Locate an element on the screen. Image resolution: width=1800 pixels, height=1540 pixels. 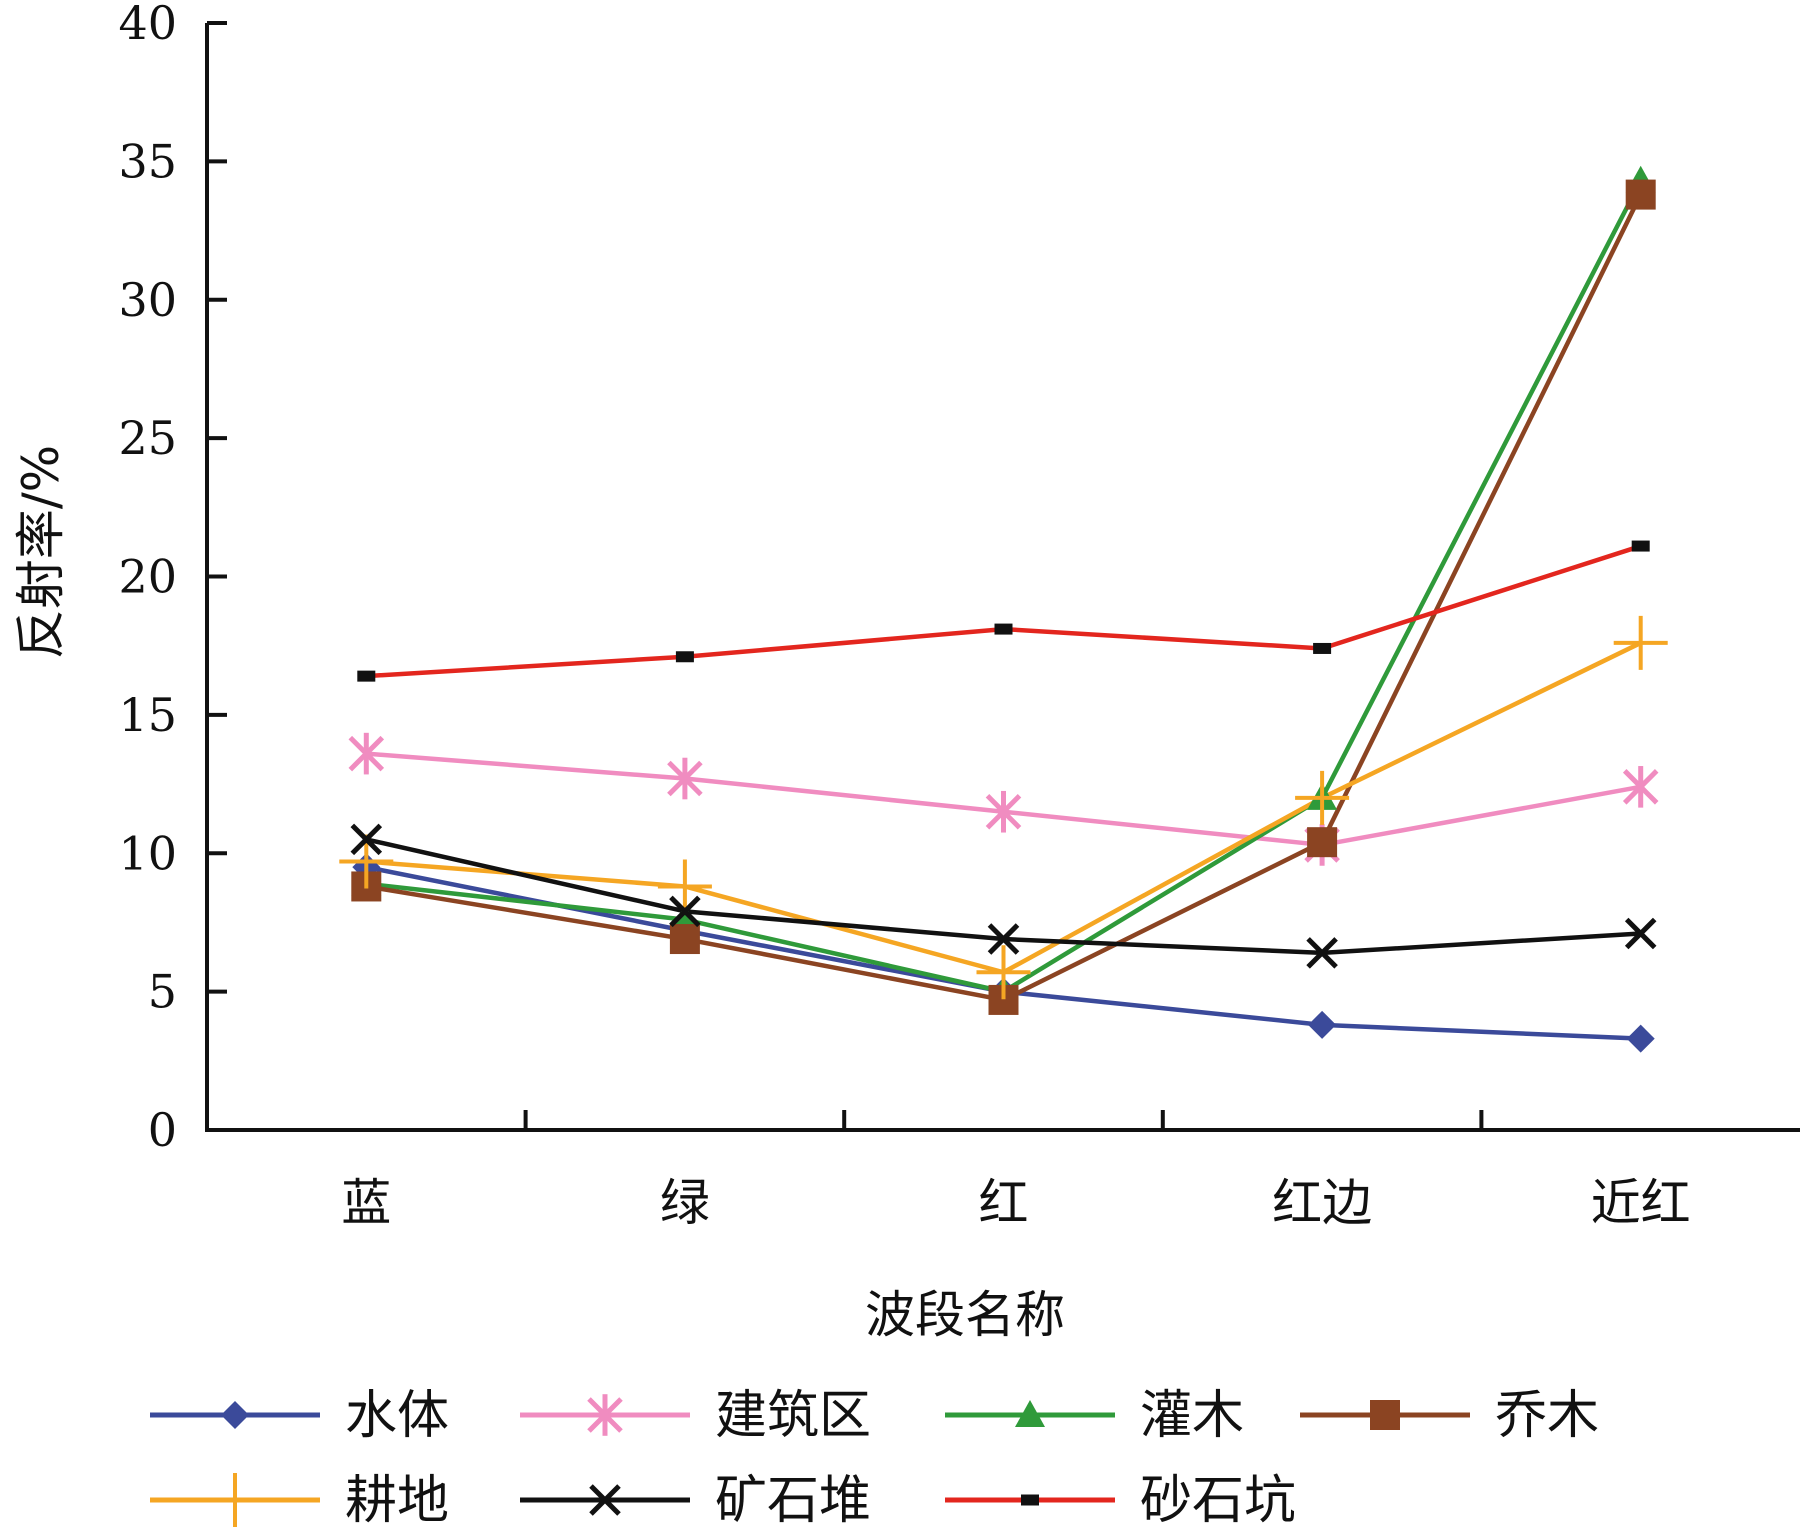
x-tick-label: 红 is located at coordinates (1004, 1203).